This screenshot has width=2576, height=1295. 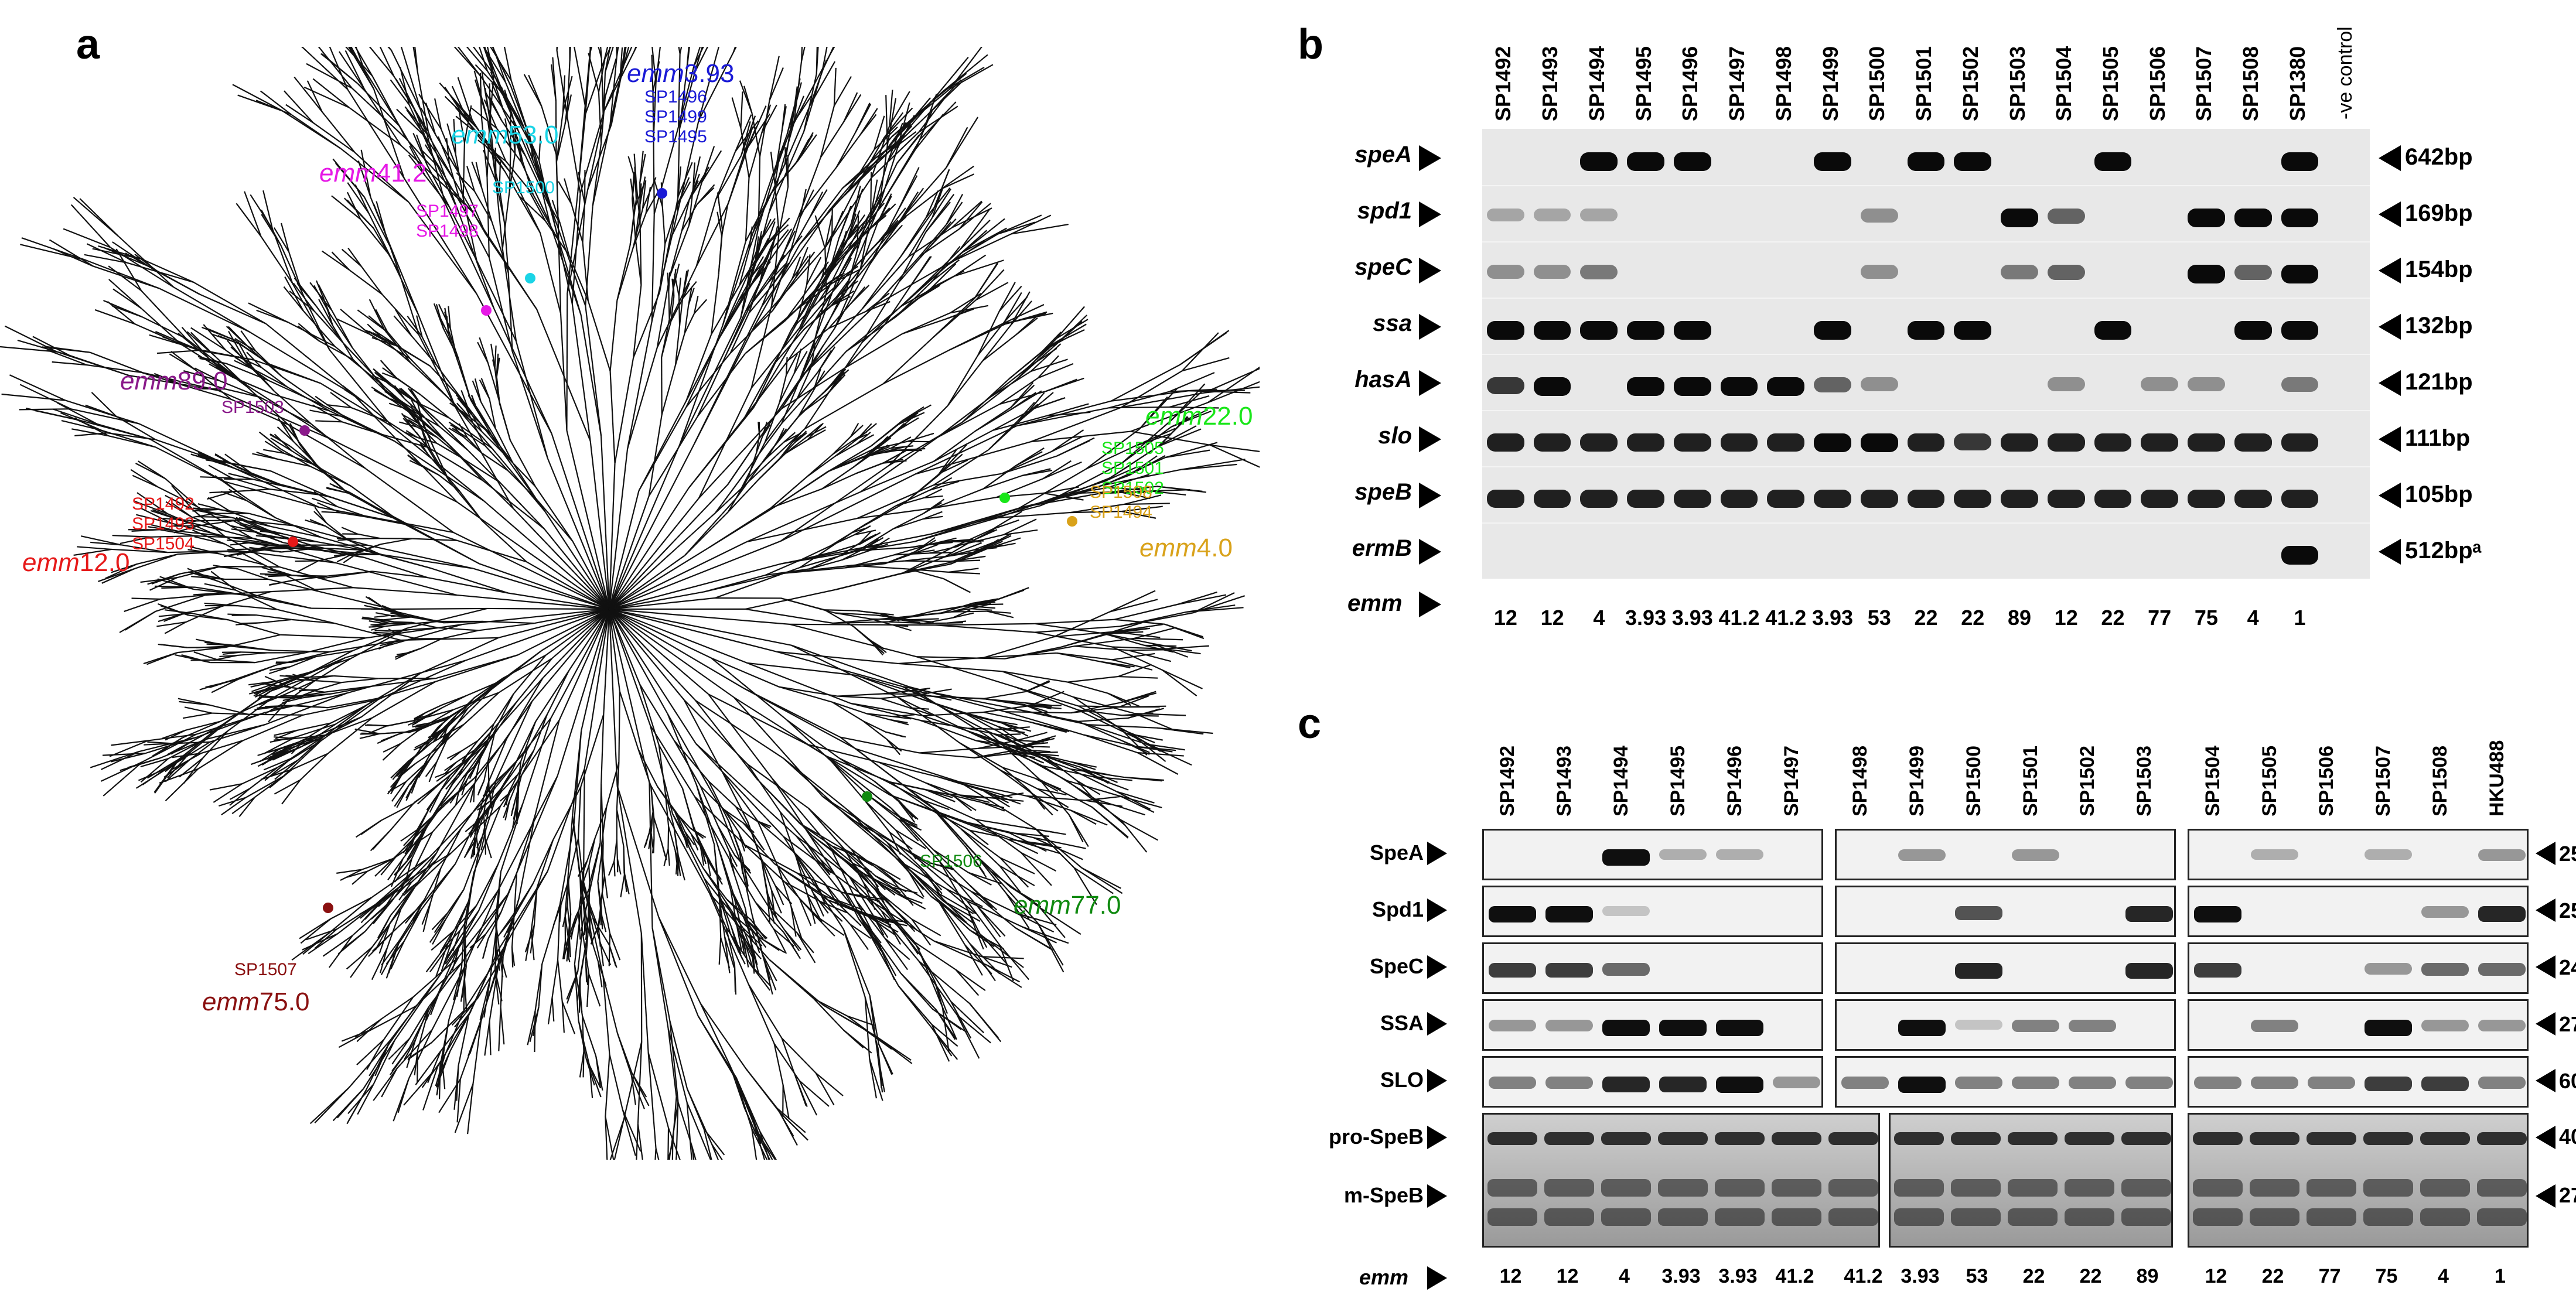 What do you see at coordinates (2568, 967) in the screenshot?
I see `kda-label: 24 kDa` at bounding box center [2568, 967].